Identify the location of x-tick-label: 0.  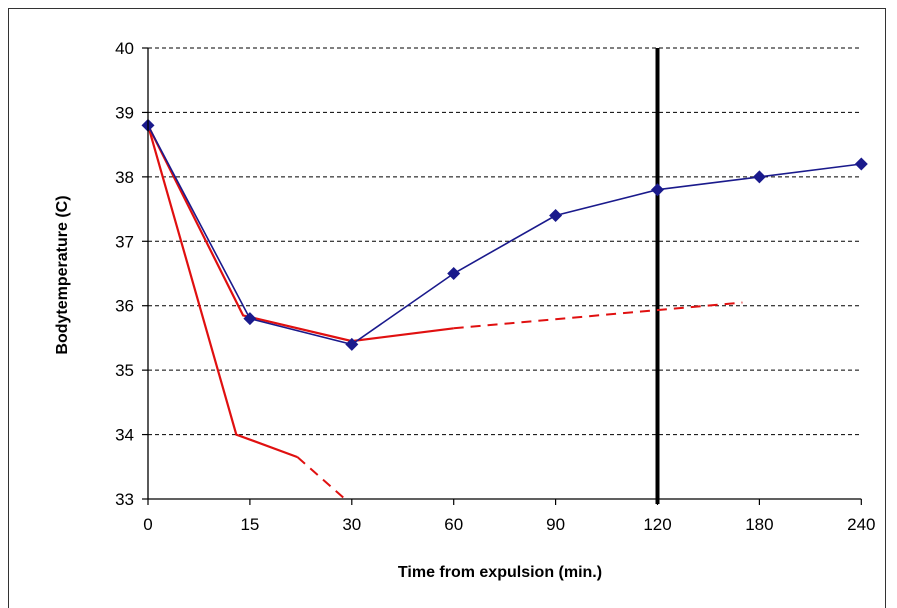
(147, 524).